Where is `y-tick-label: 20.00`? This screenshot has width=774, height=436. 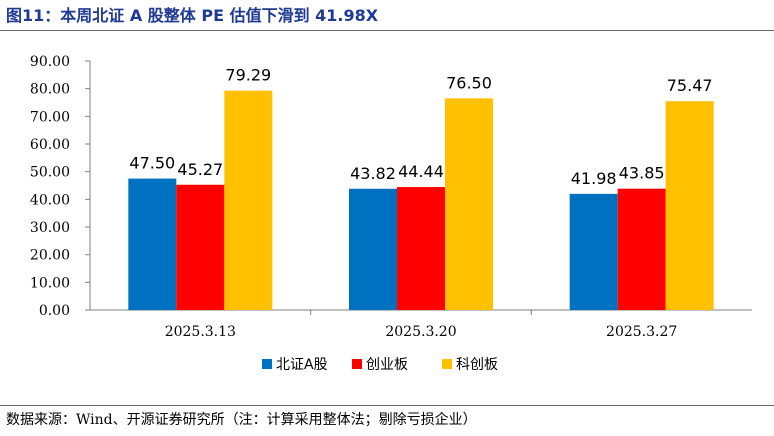
y-tick-label: 20.00 is located at coordinates (50, 256).